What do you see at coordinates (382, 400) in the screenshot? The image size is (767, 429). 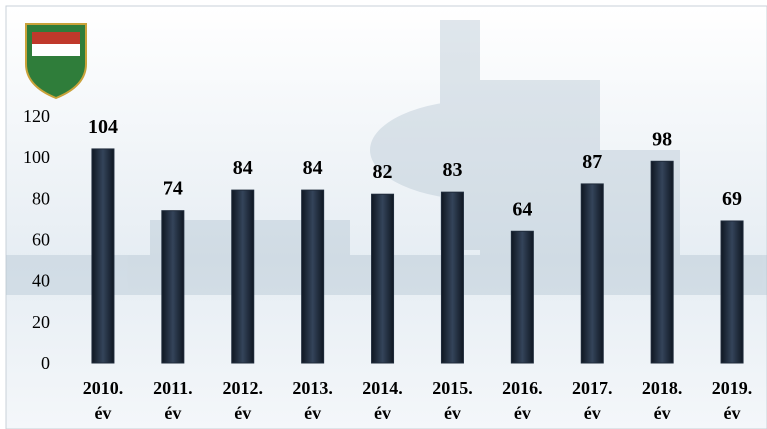 I see `x-tick-label: 2014. év` at bounding box center [382, 400].